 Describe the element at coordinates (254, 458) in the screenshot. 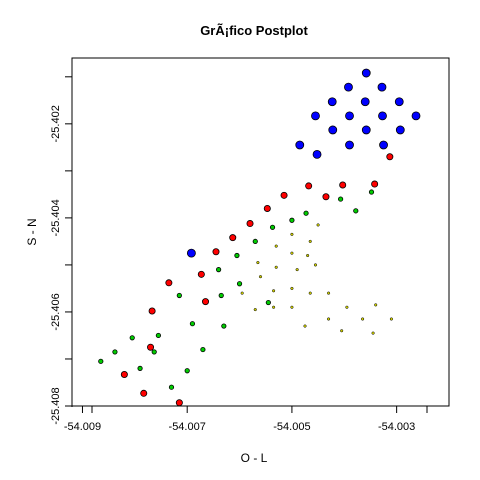

I see `x-axis-label: O - L` at that location.